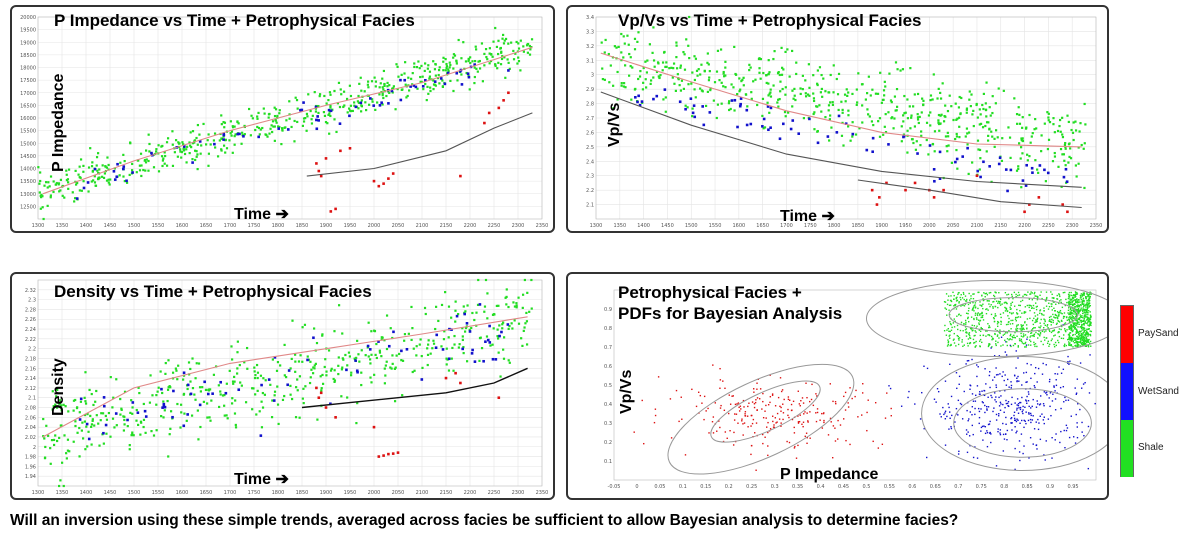  I want to click on y-tick-label: 18000, so click(28, 69).